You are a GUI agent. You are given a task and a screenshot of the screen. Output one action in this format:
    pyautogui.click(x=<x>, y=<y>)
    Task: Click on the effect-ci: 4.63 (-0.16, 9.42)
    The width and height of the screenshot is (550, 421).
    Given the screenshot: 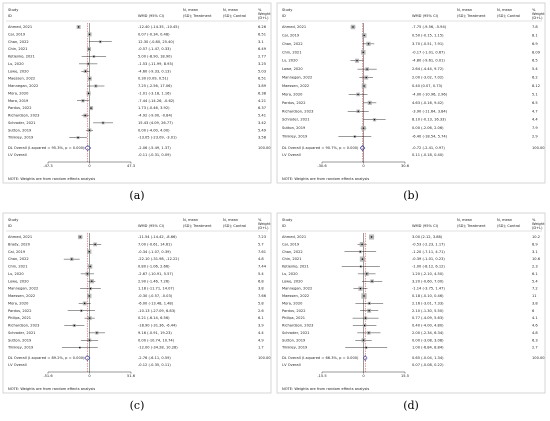 What is the action you would take?
    pyautogui.click(x=428, y=103)
    